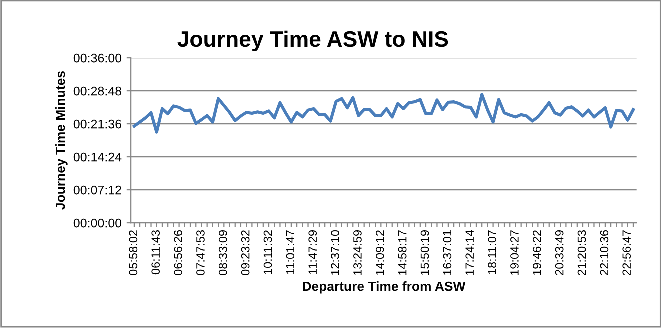  Describe the element at coordinates (62, 141) in the screenshot. I see `y-axis-title: Journey Time Minutes` at that location.